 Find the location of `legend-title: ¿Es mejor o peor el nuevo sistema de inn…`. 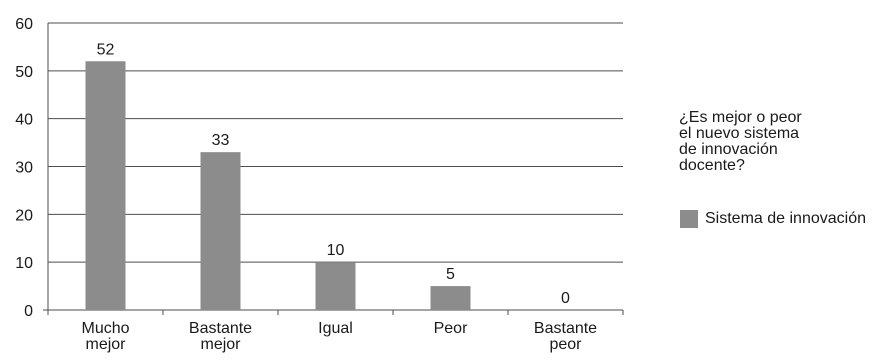

legend-title: ¿Es mejor o peor el nuevo sistema de inn… is located at coordinates (779, 142).